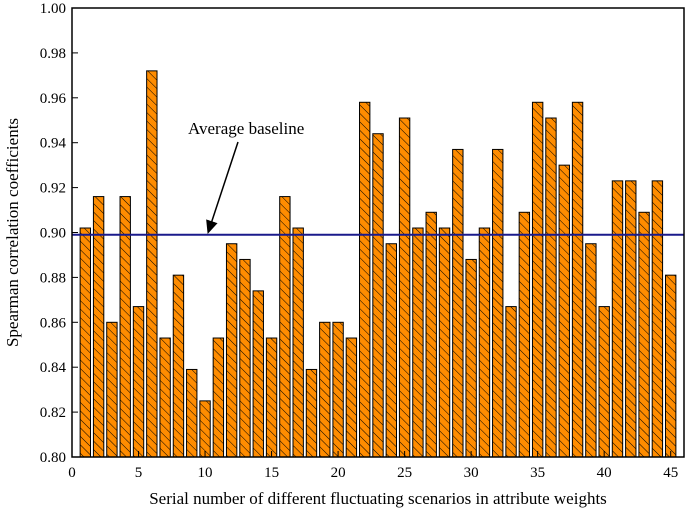 This screenshot has height=513, width=685. What do you see at coordinates (53, 9) in the screenshot?
I see `y-tick-label: 1.00` at bounding box center [53, 9].